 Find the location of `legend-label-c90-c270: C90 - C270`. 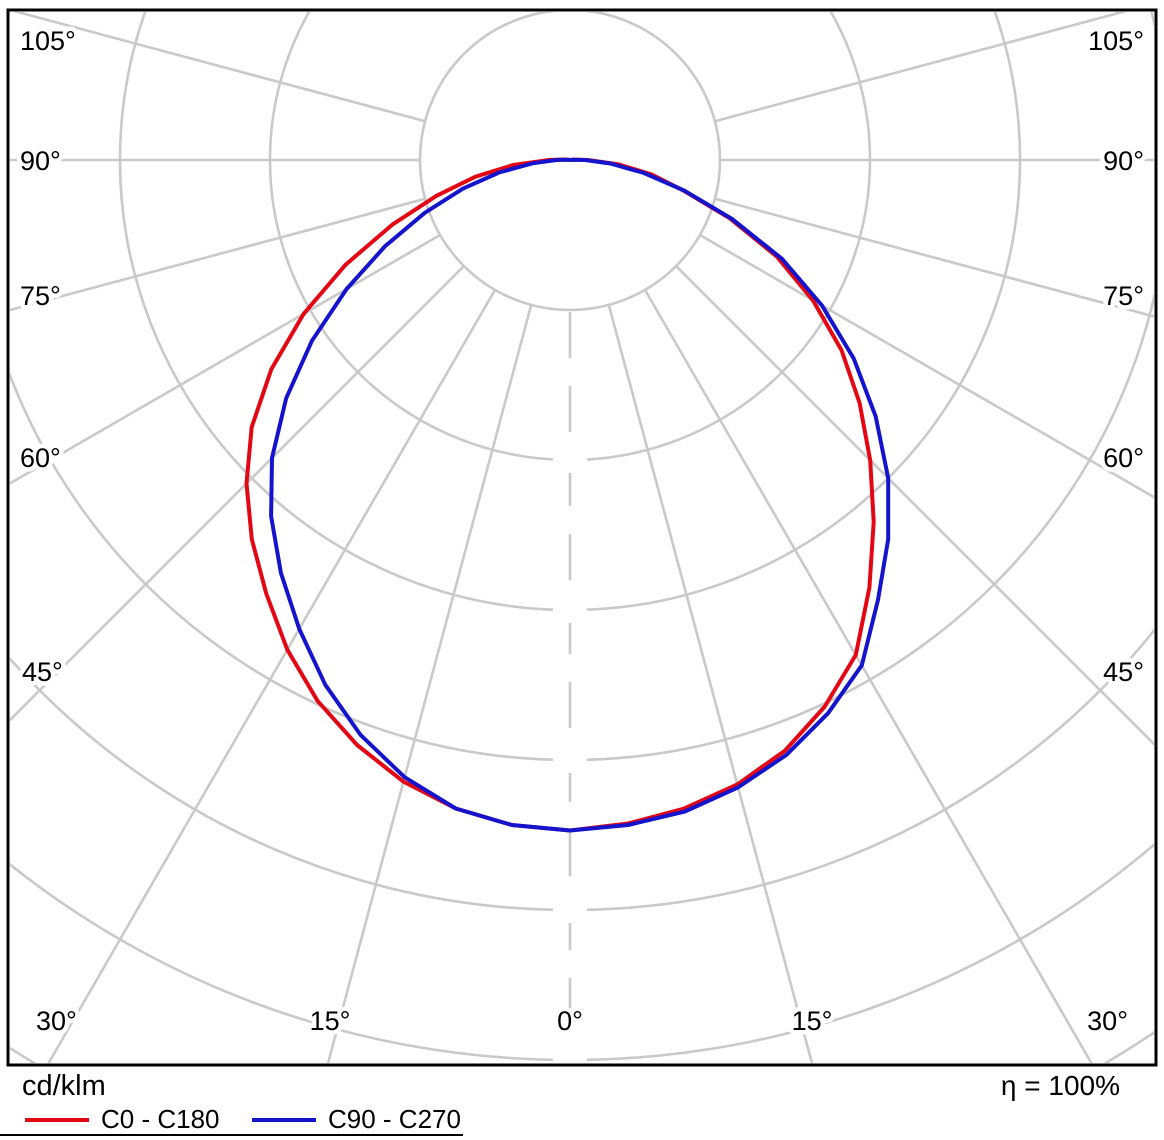

legend-label-c90-c270: C90 - C270 is located at coordinates (394, 1119).